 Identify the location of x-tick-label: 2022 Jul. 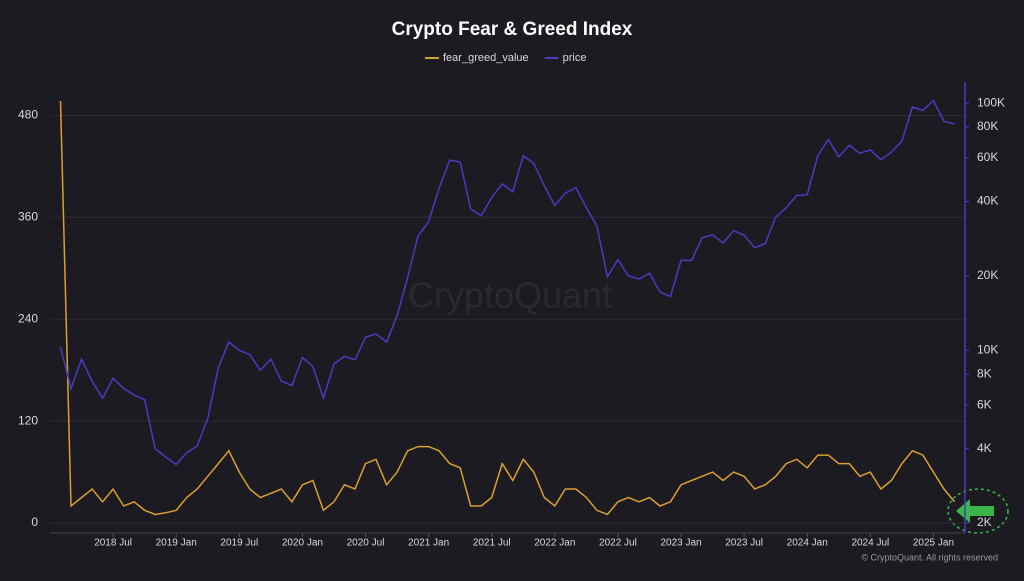
(618, 543).